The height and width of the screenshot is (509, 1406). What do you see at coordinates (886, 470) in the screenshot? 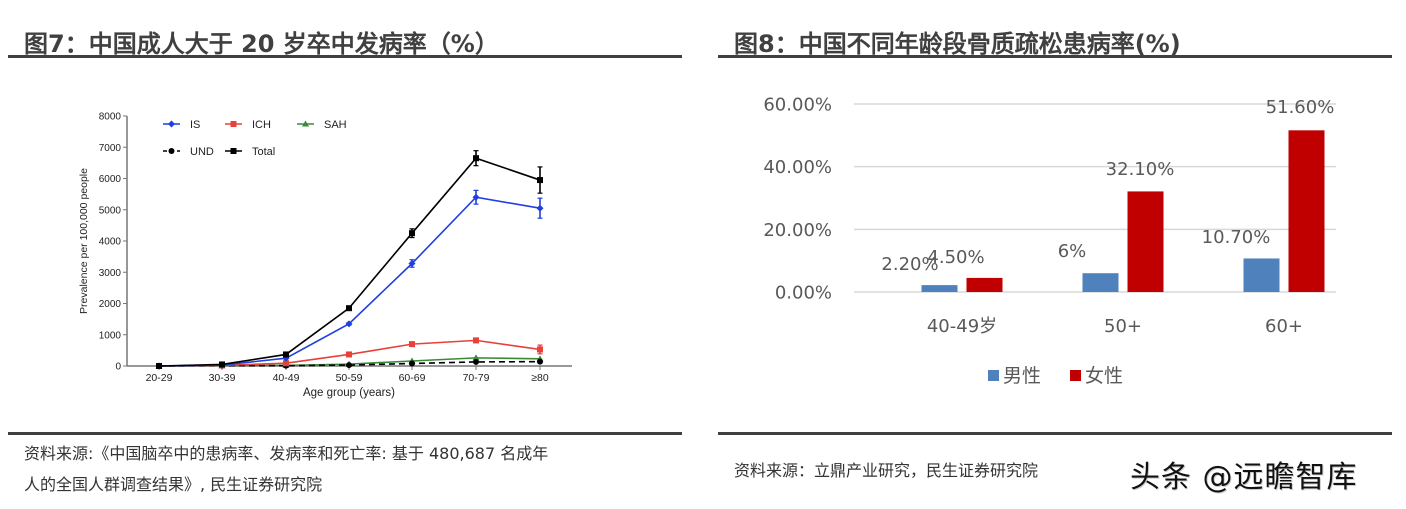
I see `figure8-source: 资料来源：立鼎产业研究，民生证券研究院` at bounding box center [886, 470].